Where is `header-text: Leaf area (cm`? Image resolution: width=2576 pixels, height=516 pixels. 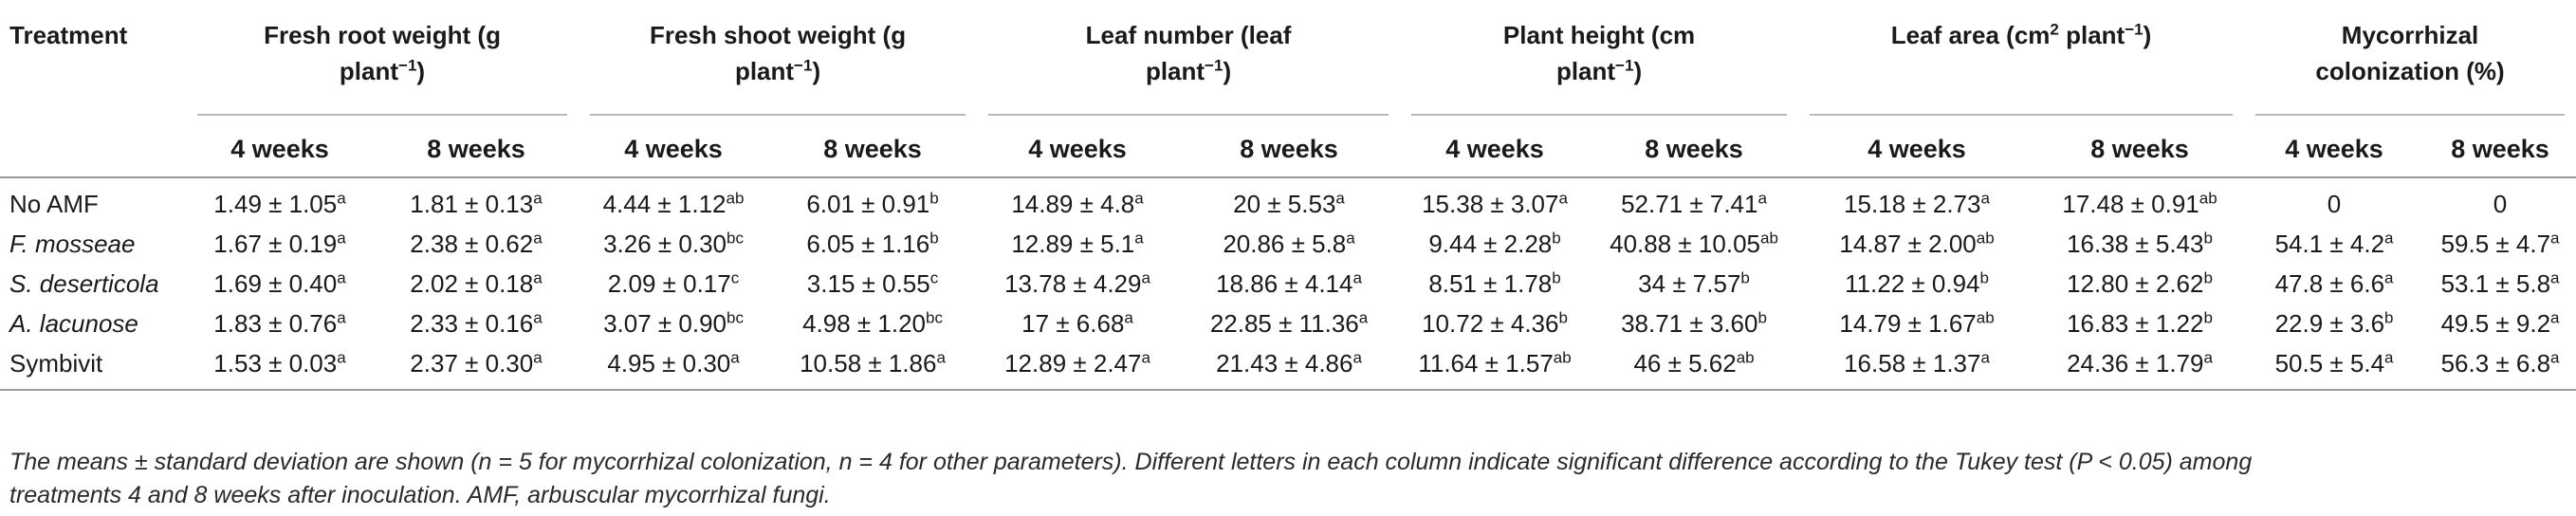
header-text: Leaf area (cm is located at coordinates (1970, 35).